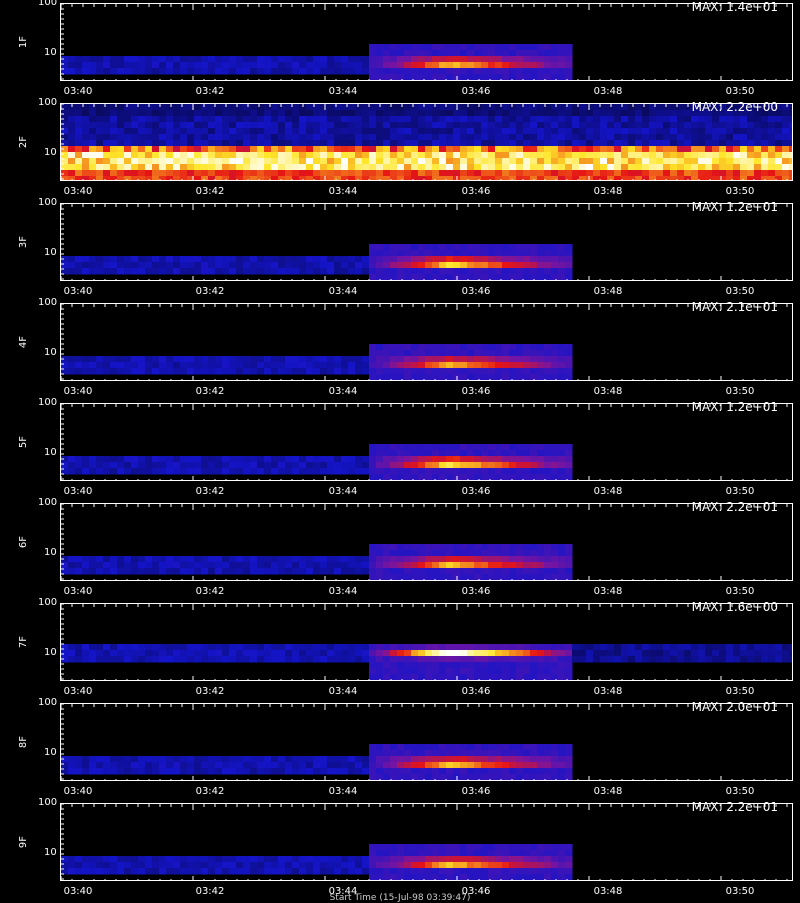 This screenshot has height=903, width=800. What do you see at coordinates (28, 42) in the screenshot?
I see `panel-ylabel: 1F` at bounding box center [28, 42].